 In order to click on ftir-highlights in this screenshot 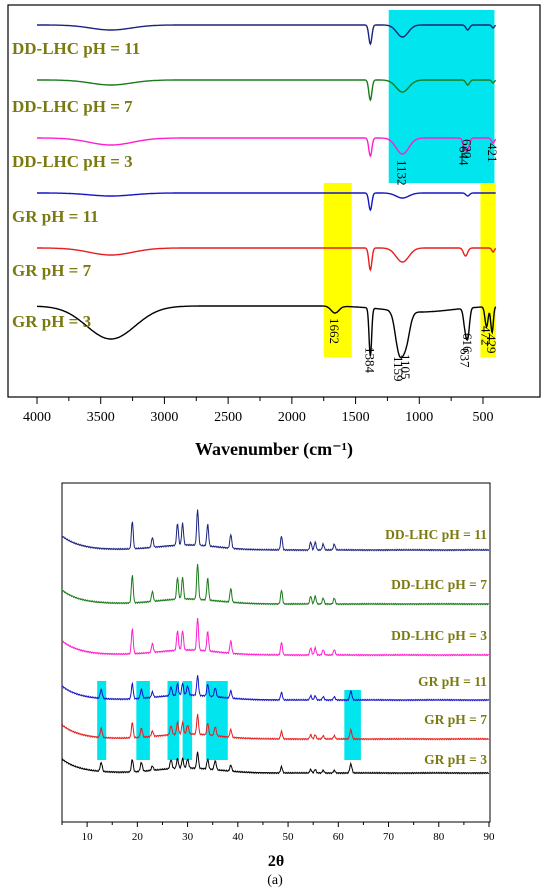, I will do `click(409, 183)`.